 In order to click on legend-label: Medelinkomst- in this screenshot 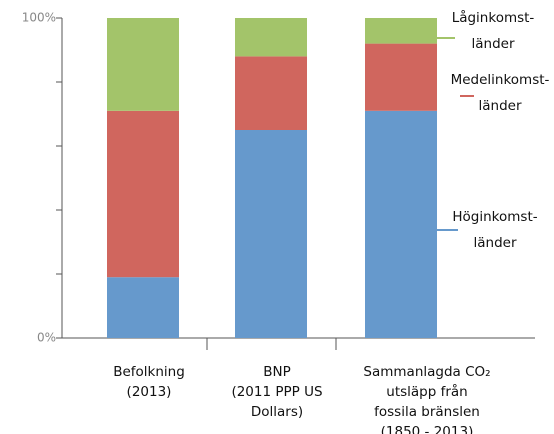, I will do `click(500, 80)`.